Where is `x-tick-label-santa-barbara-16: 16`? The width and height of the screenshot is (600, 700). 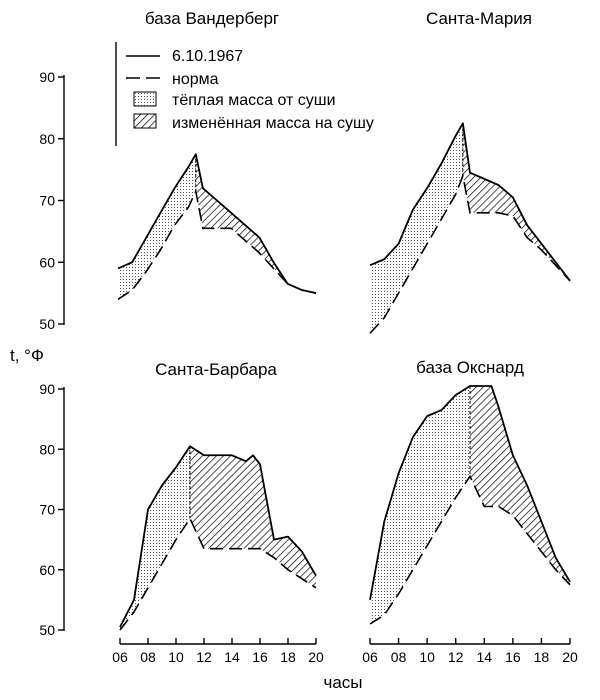 x-tick-label-santa-barbara-16: 16 is located at coordinates (260, 657).